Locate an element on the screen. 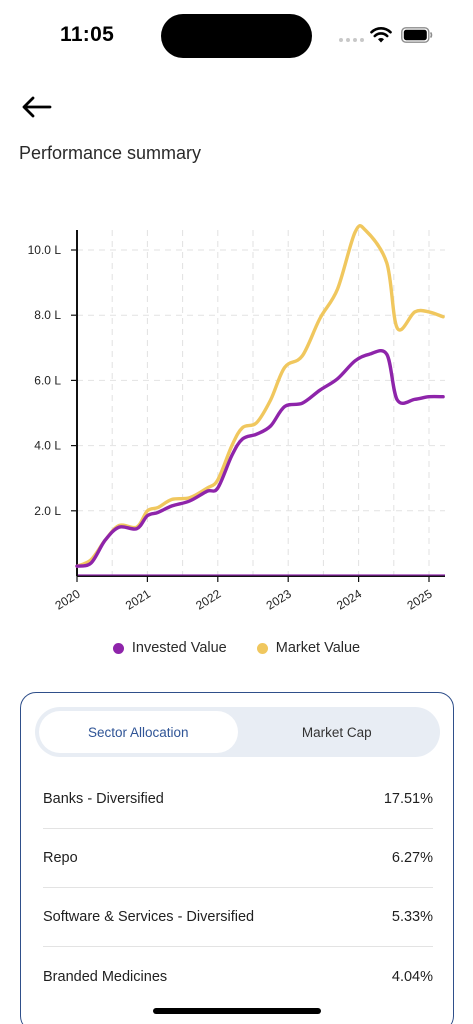 The width and height of the screenshot is (473, 1024). cellular-signal-icon is located at coordinates (351, 40).